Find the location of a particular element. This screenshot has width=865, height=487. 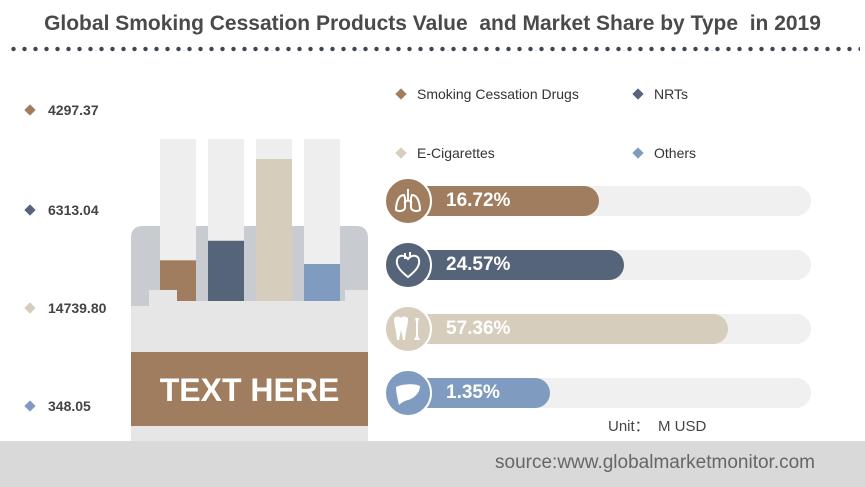

legend-item-others: Others is located at coordinates (664, 153).